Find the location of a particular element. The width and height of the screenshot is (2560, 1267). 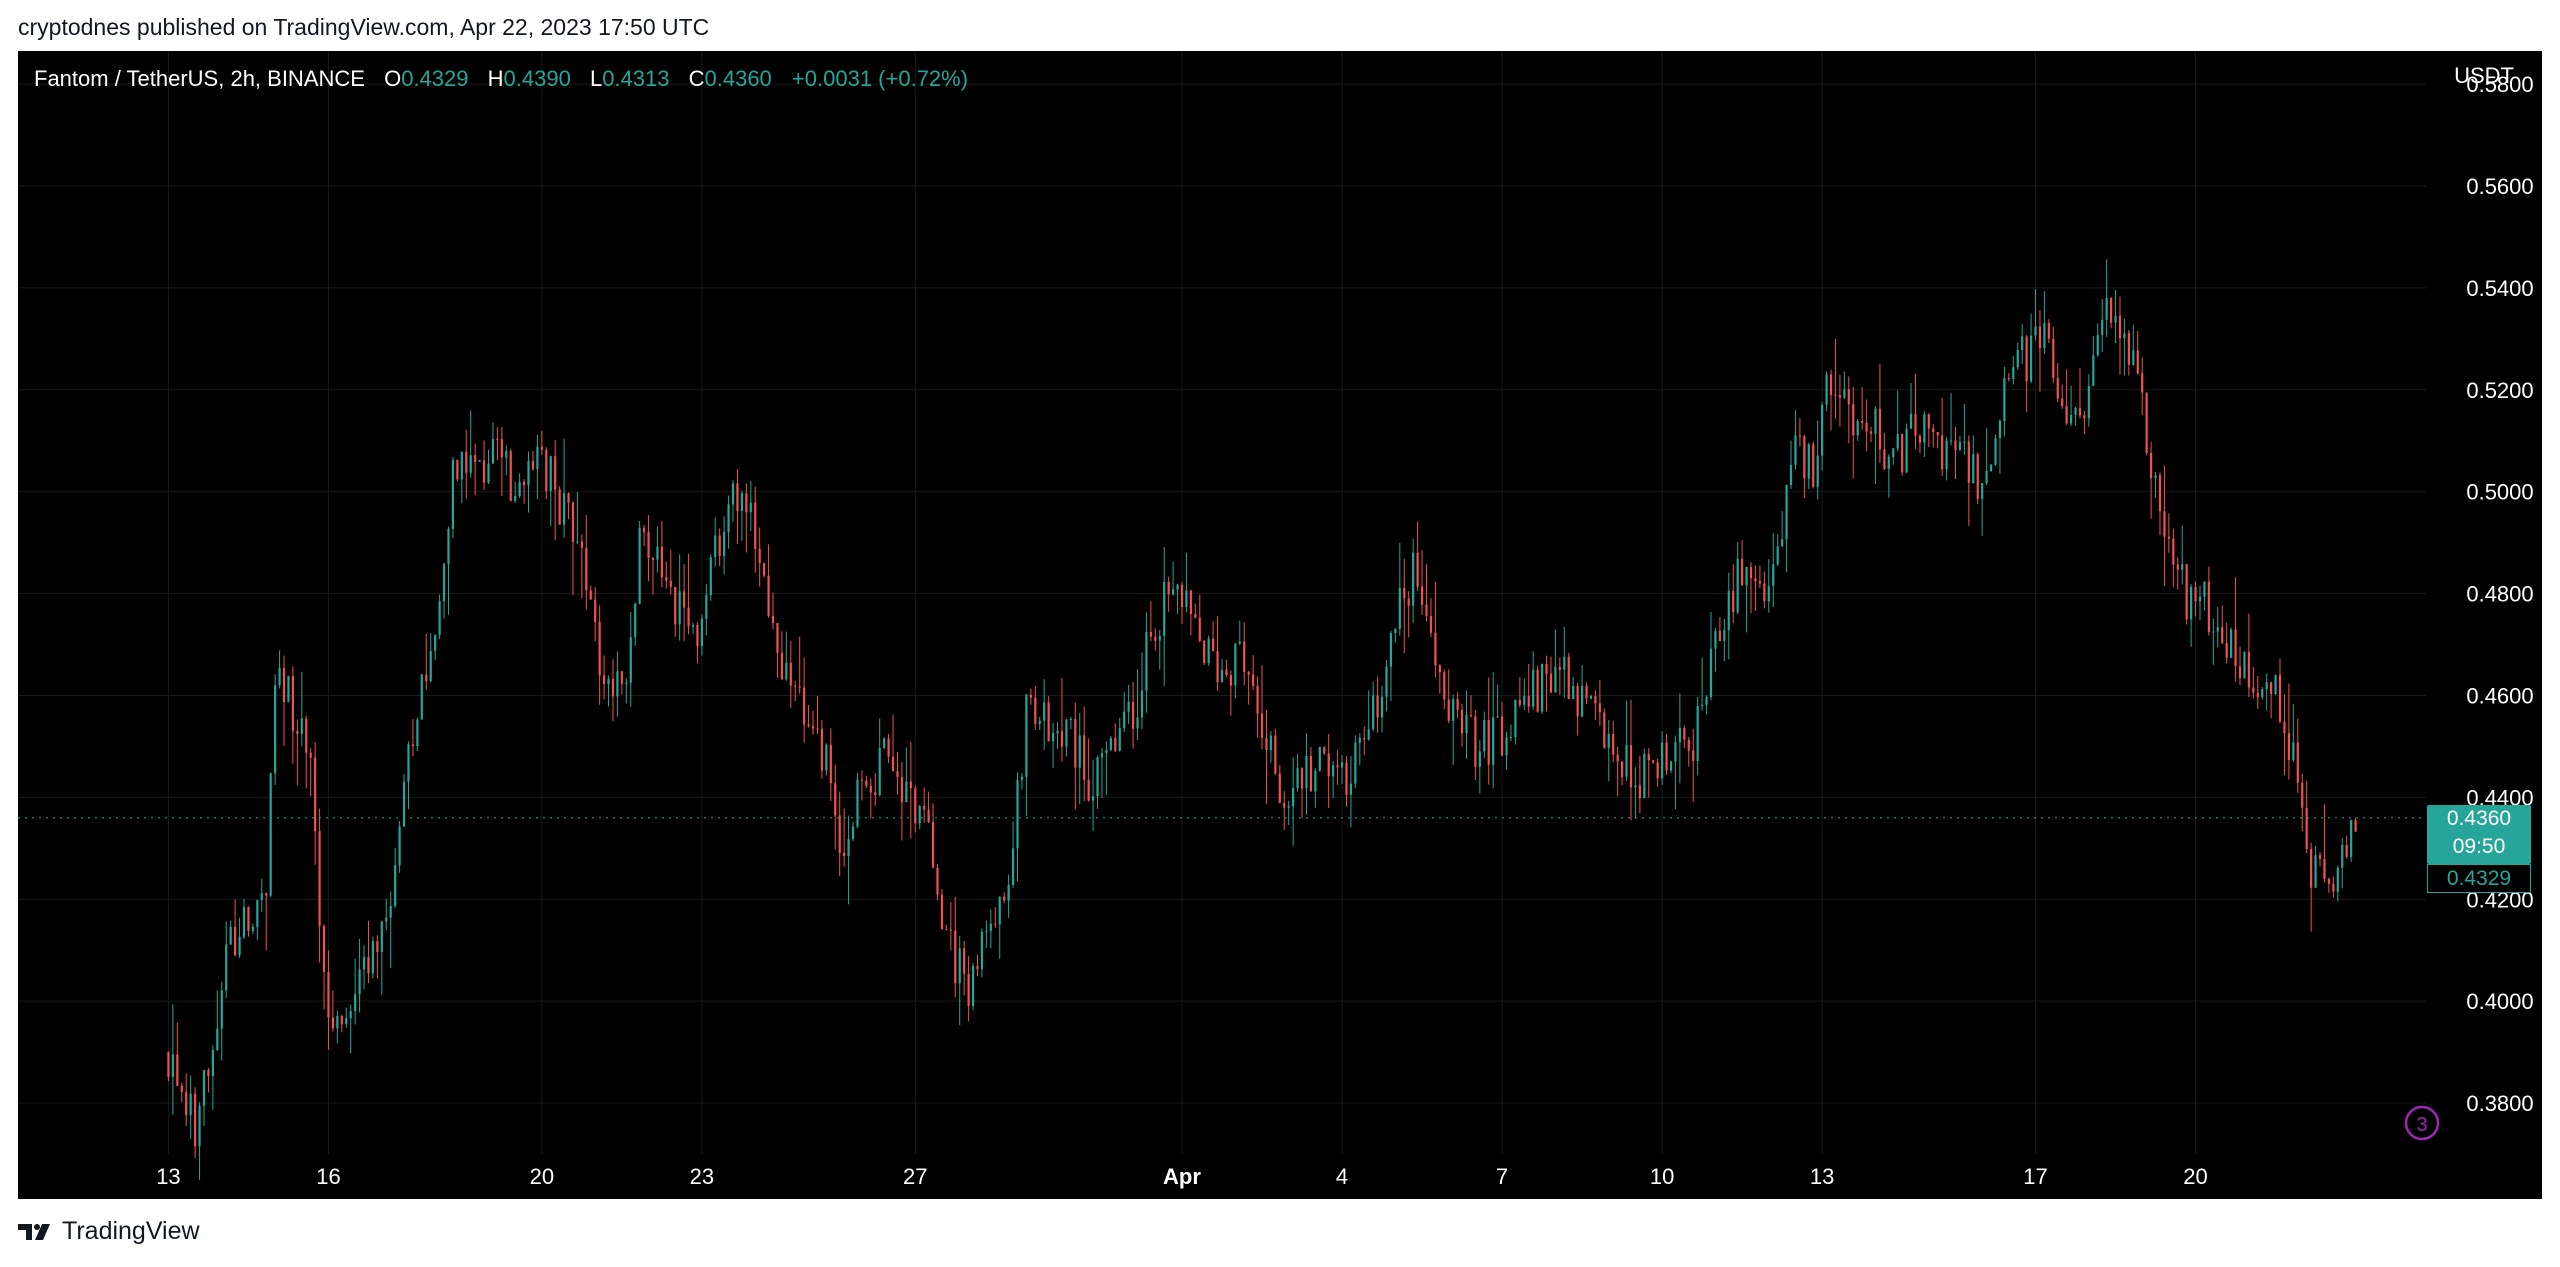

compare-indicator-icon: 3 is located at coordinates (2422, 1123).